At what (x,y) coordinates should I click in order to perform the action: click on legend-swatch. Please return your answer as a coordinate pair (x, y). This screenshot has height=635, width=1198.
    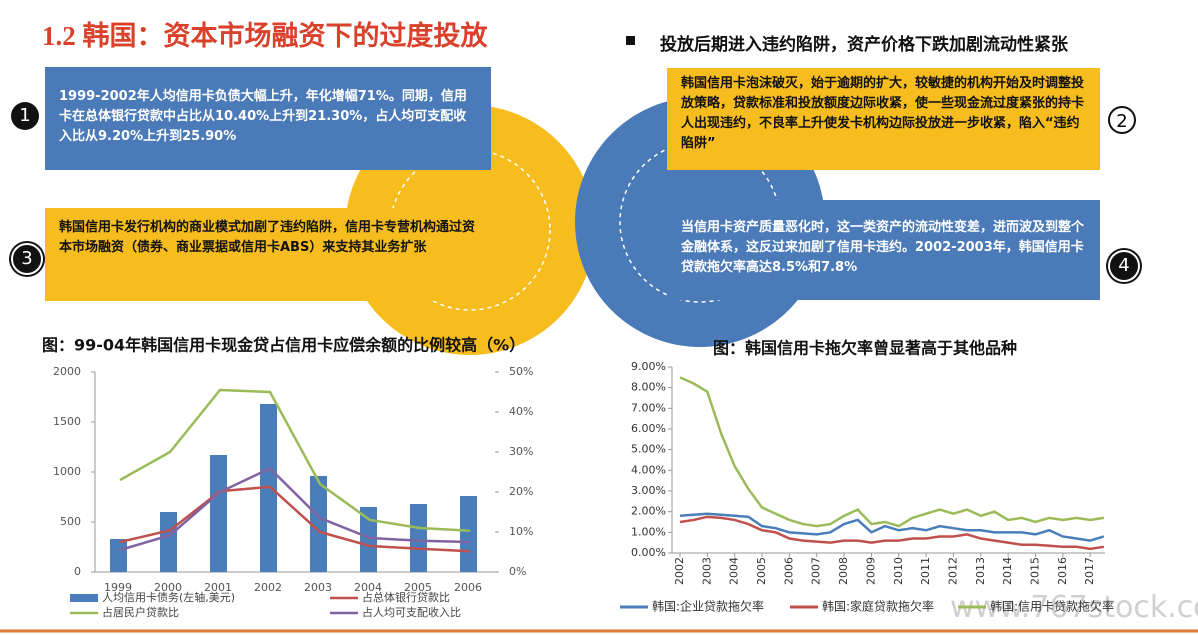
    Looking at the image, I should click on (84, 598).